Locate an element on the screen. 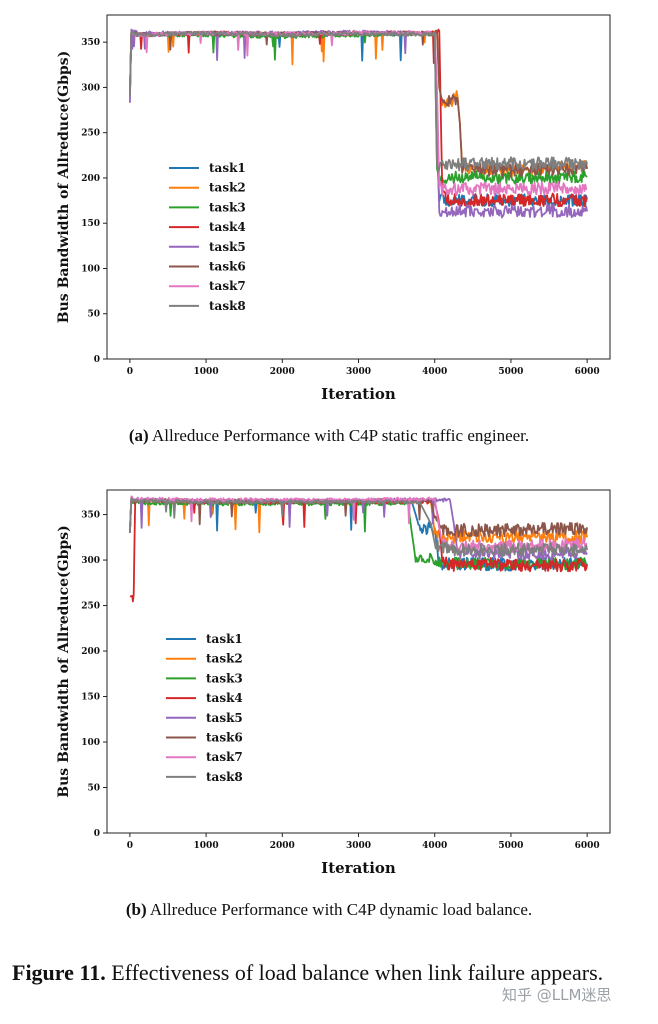 This screenshot has height=1024, width=658. watermark: 知乎 @LLM迷思 is located at coordinates (557, 995).